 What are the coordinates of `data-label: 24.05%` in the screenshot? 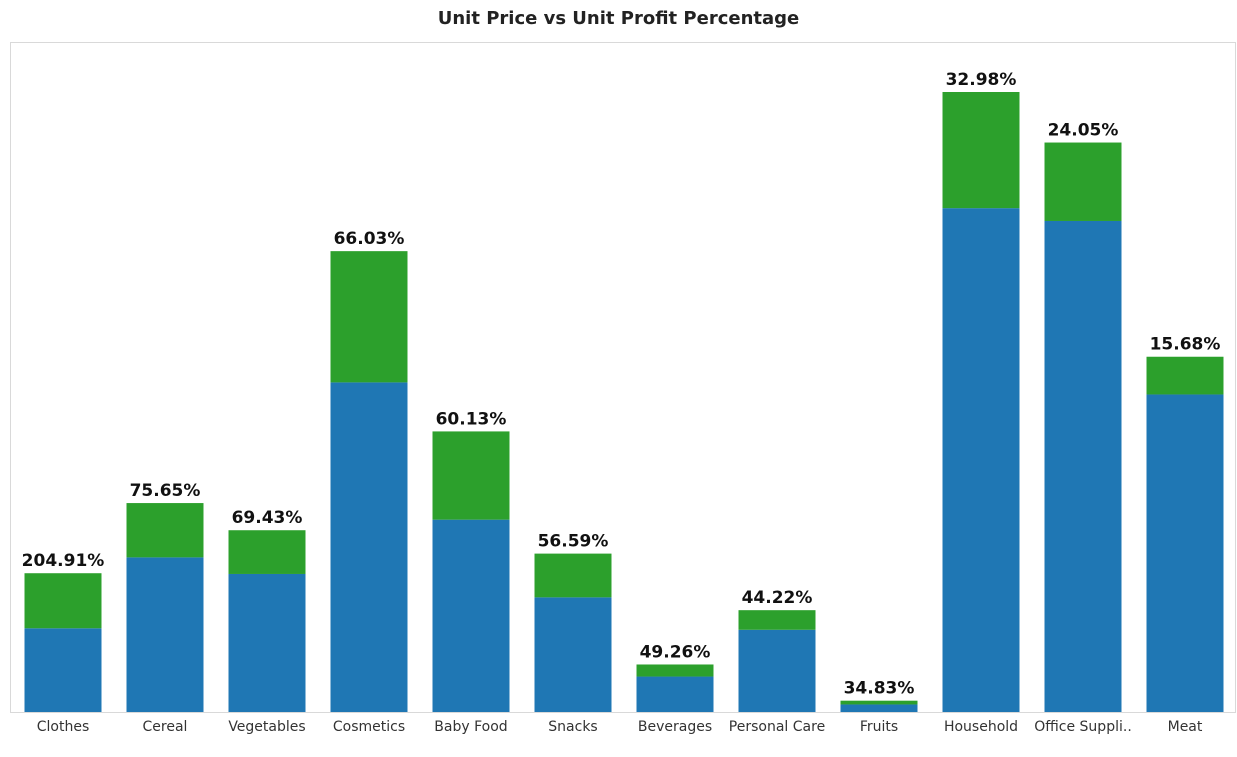 It's located at (1083, 131).